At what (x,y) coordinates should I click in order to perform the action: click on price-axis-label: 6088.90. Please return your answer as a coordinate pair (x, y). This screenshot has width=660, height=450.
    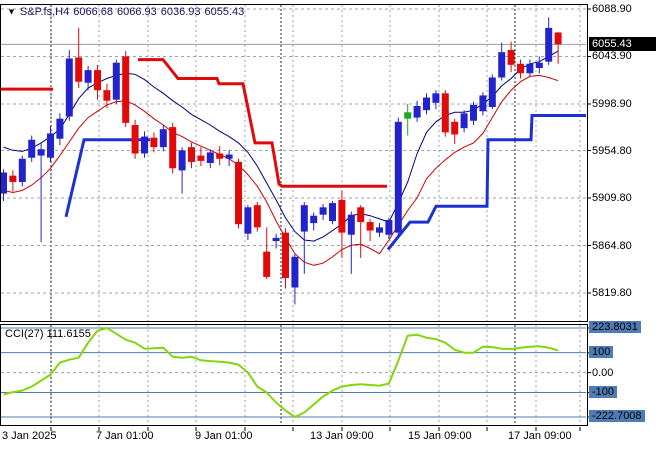
    Looking at the image, I should click on (612, 9).